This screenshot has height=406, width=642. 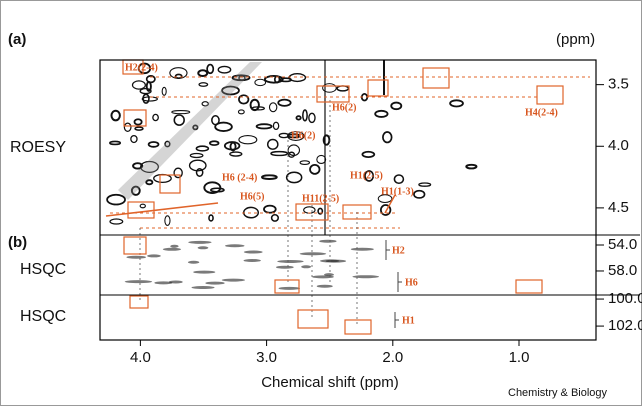 What do you see at coordinates (17, 39) in the screenshot?
I see `panel-label: (a)` at bounding box center [17, 39].